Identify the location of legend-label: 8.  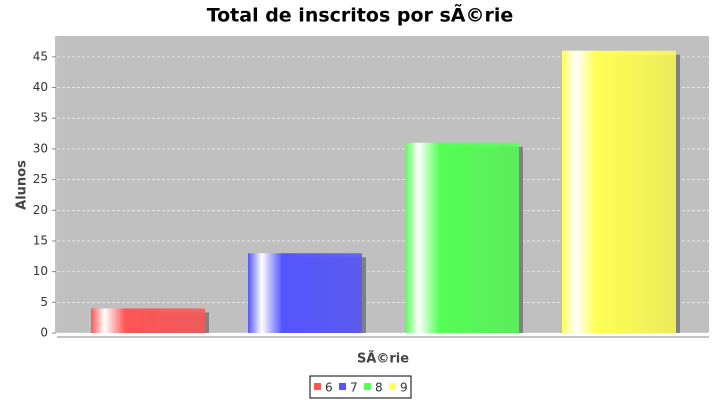
(379, 388).